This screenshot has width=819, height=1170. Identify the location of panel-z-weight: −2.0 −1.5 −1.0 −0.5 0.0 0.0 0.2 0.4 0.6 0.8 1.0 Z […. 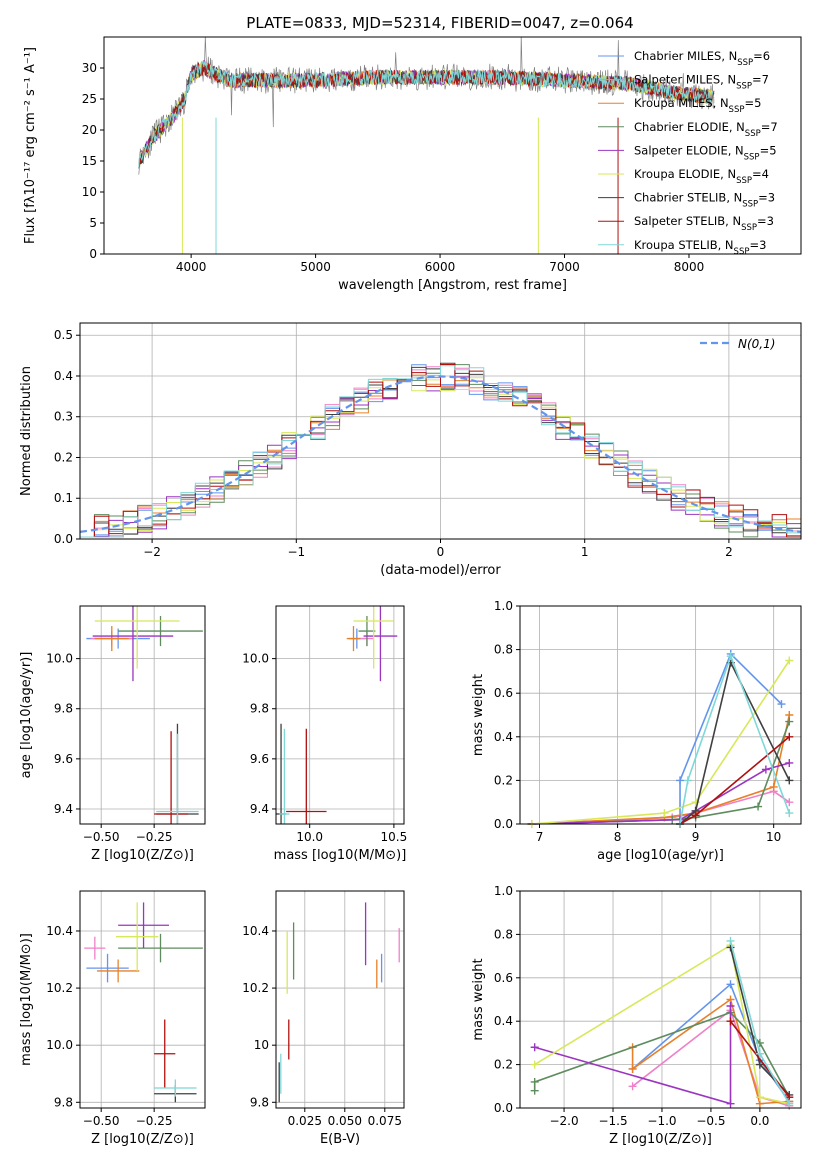
(636, 1015).